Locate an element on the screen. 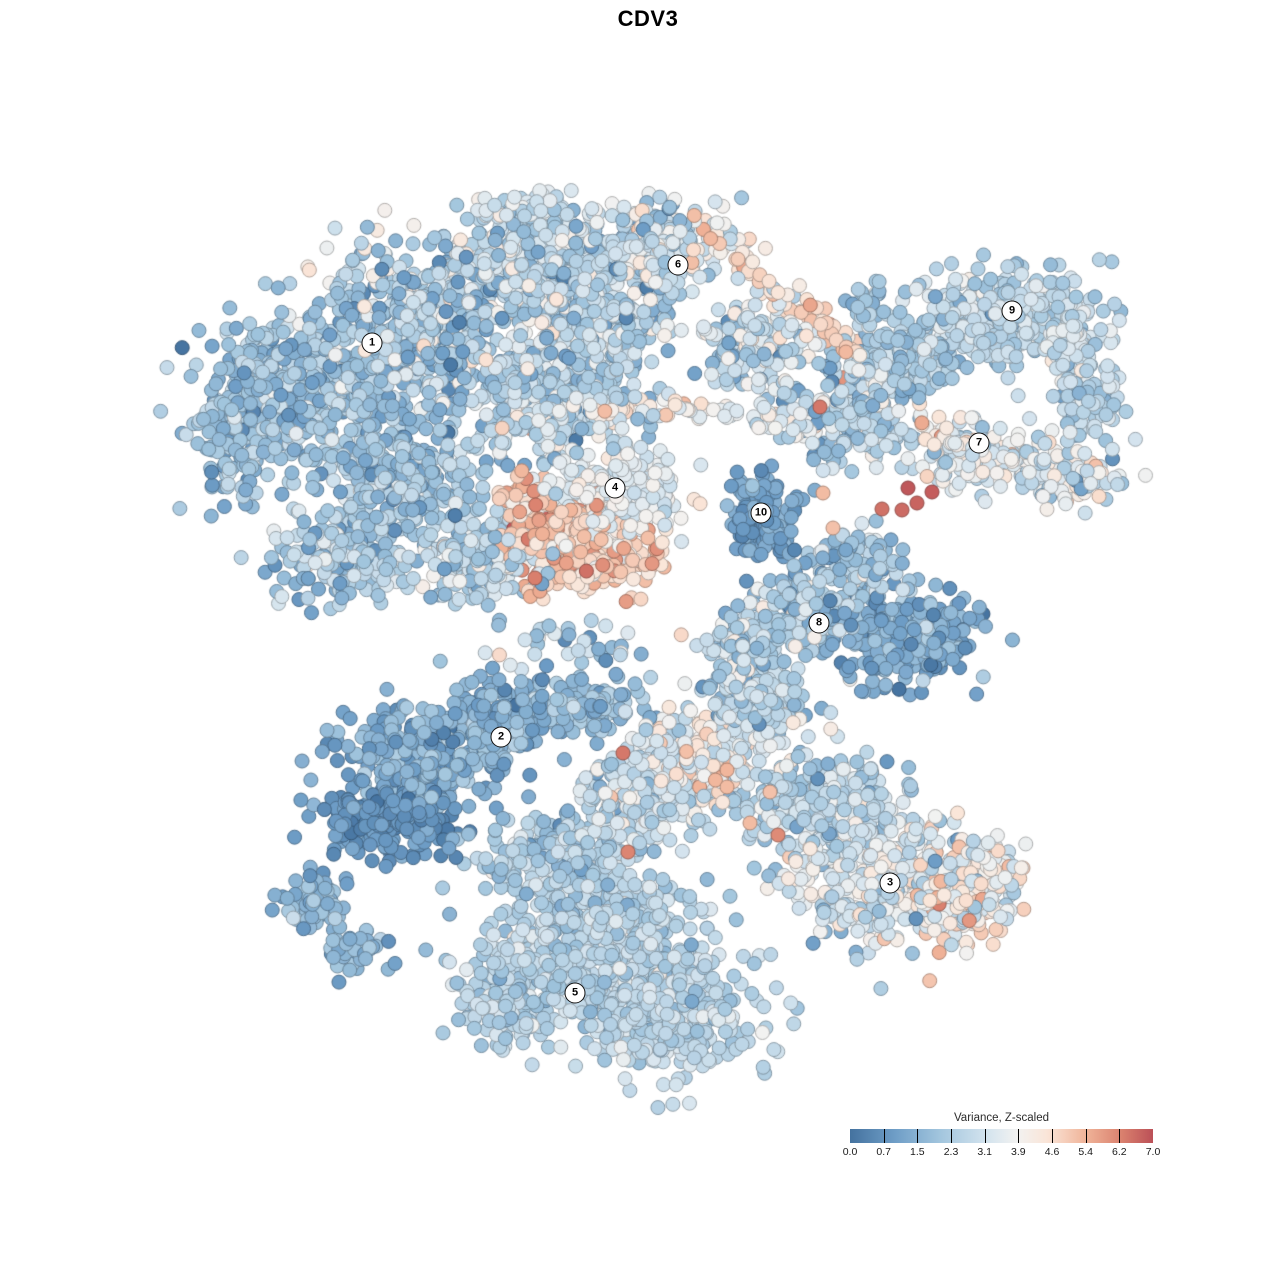  colorbar-tick-label: 7.0 is located at coordinates (1153, 1152).